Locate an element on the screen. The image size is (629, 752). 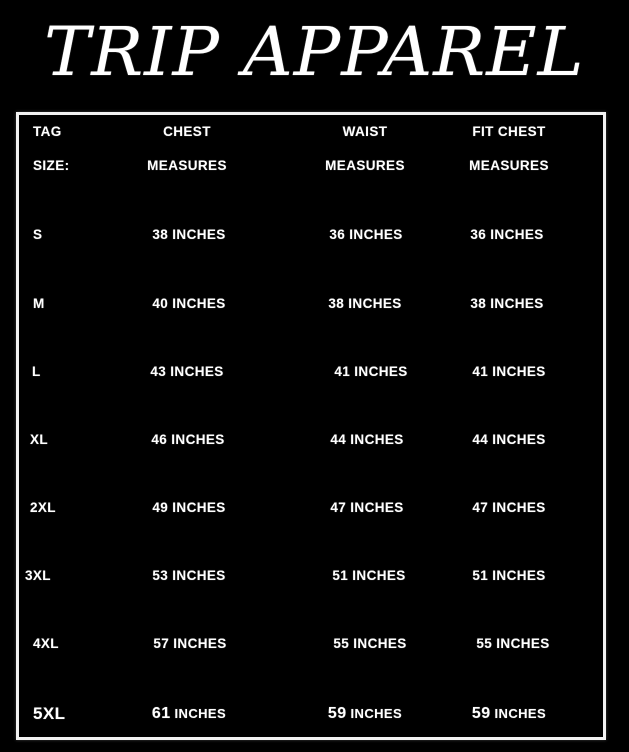
cell-waist: 47 INCHES is located at coordinates (367, 507).